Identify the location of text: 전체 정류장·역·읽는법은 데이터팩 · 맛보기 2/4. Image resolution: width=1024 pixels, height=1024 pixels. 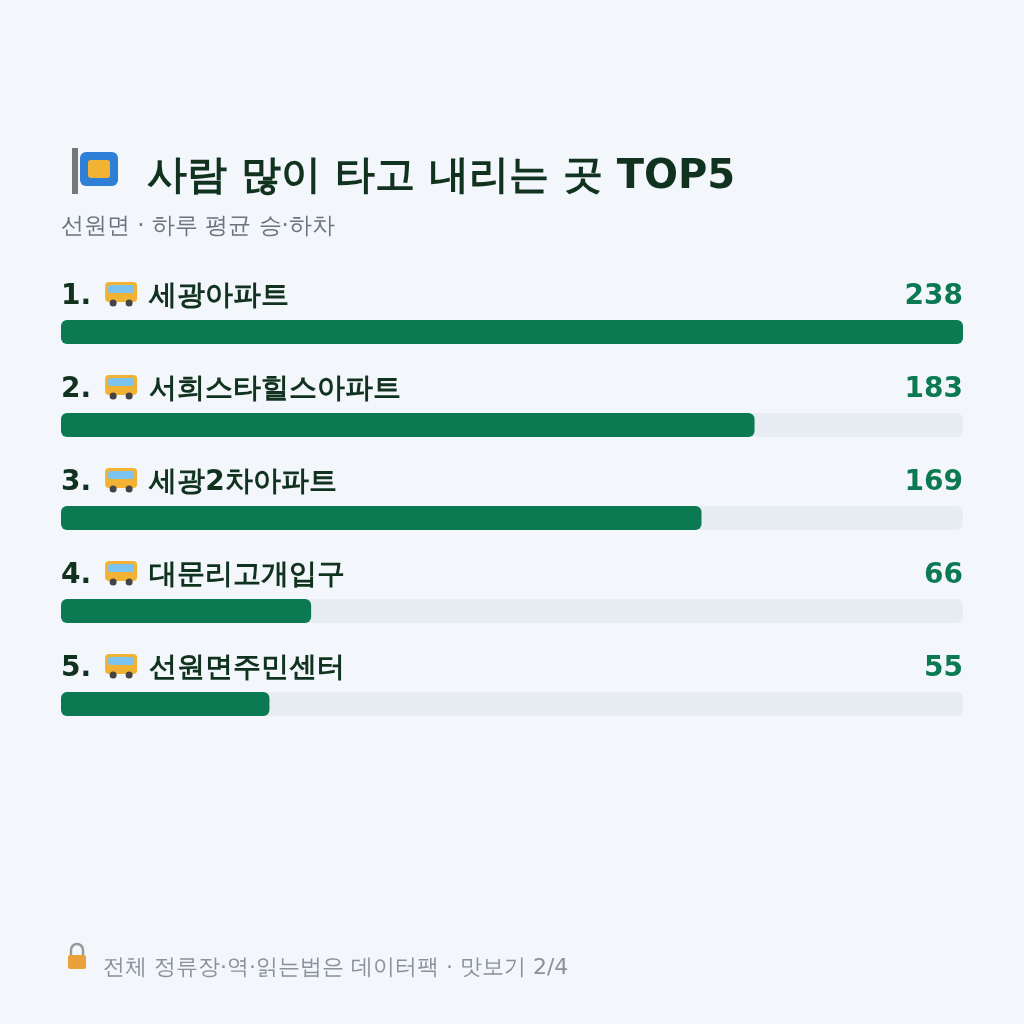
(336, 966).